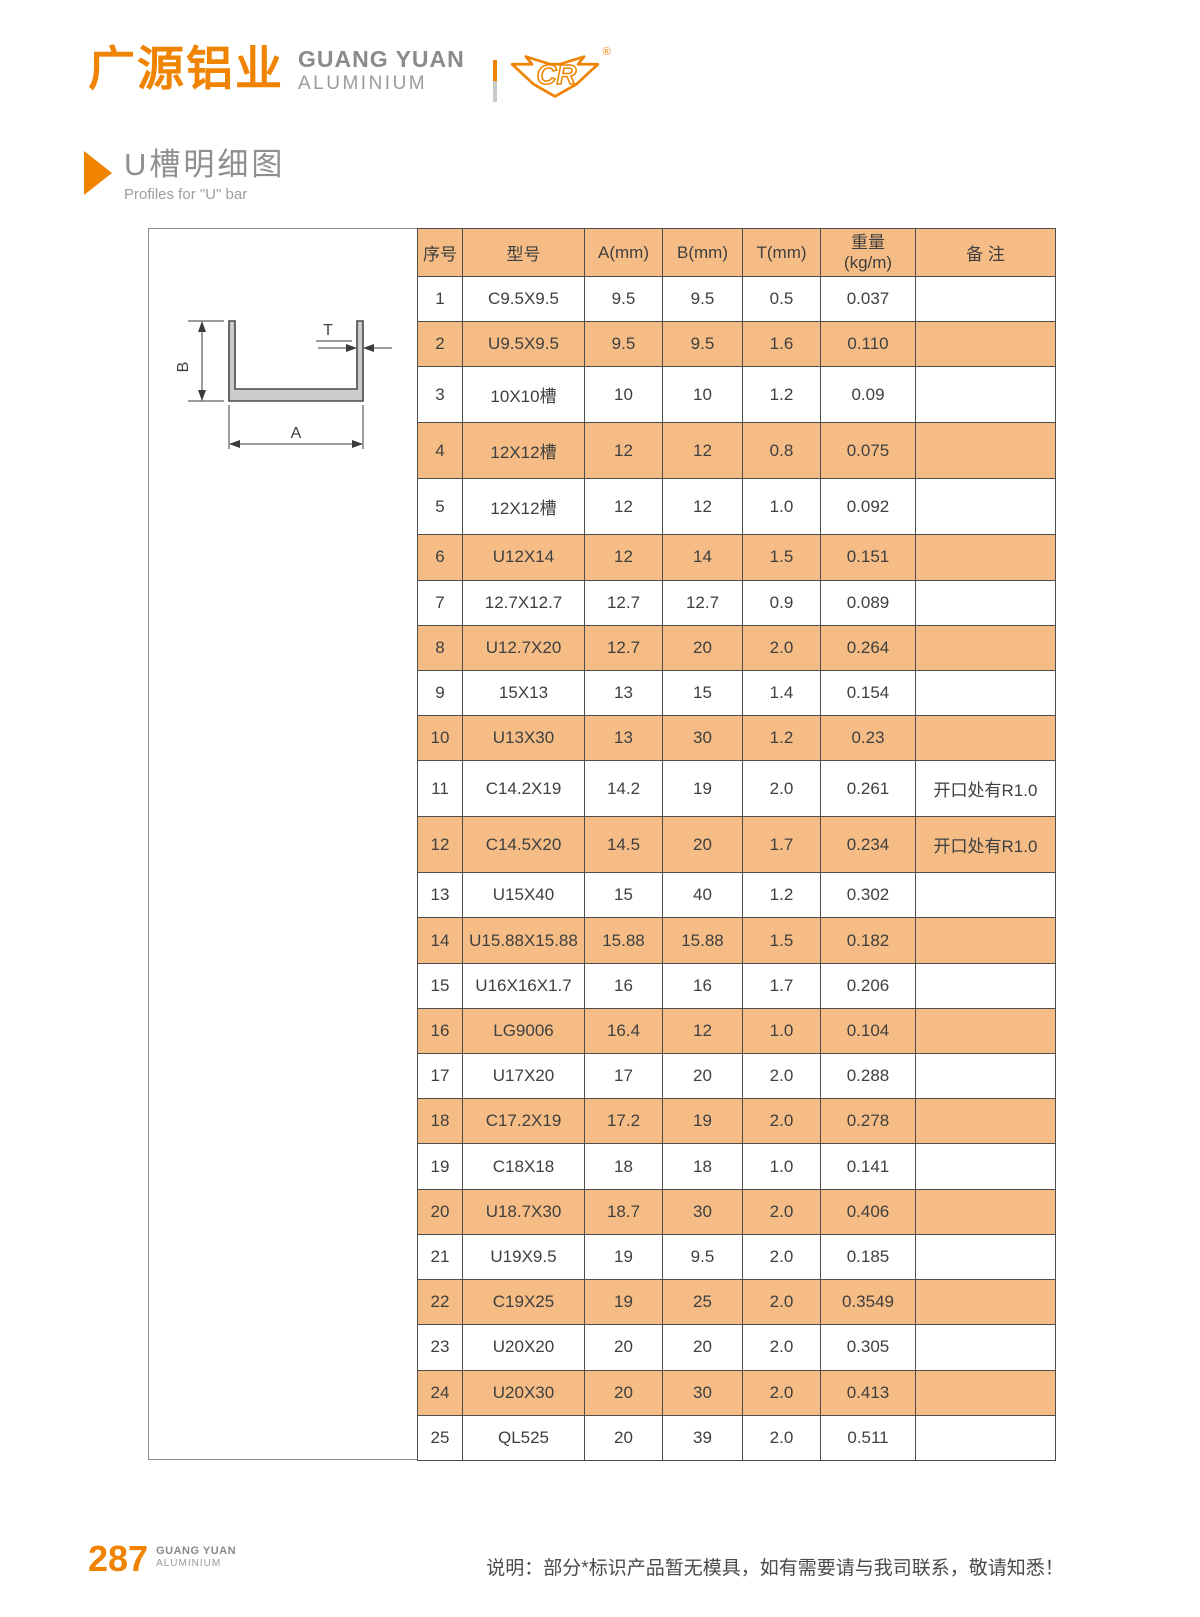 Image resolution: width=1200 pixels, height=1617 pixels. Describe the element at coordinates (623, 1076) in the screenshot. I see `a-mm-cell: 17` at that location.